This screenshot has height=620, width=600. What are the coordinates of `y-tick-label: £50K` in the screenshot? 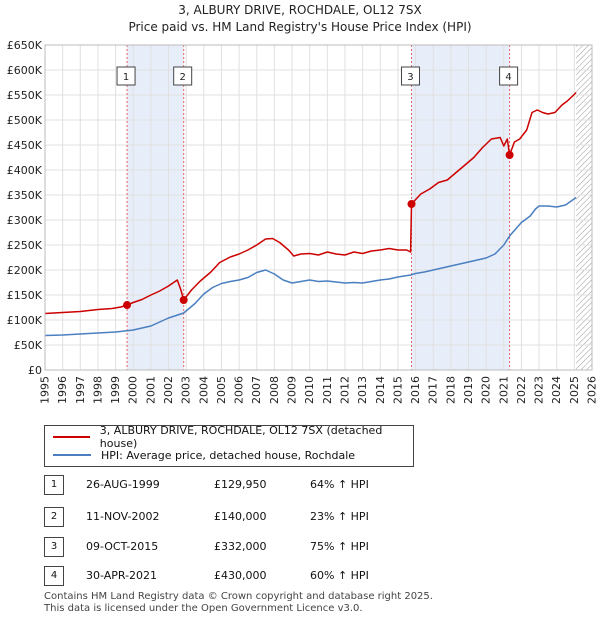 It's located at (28, 345).